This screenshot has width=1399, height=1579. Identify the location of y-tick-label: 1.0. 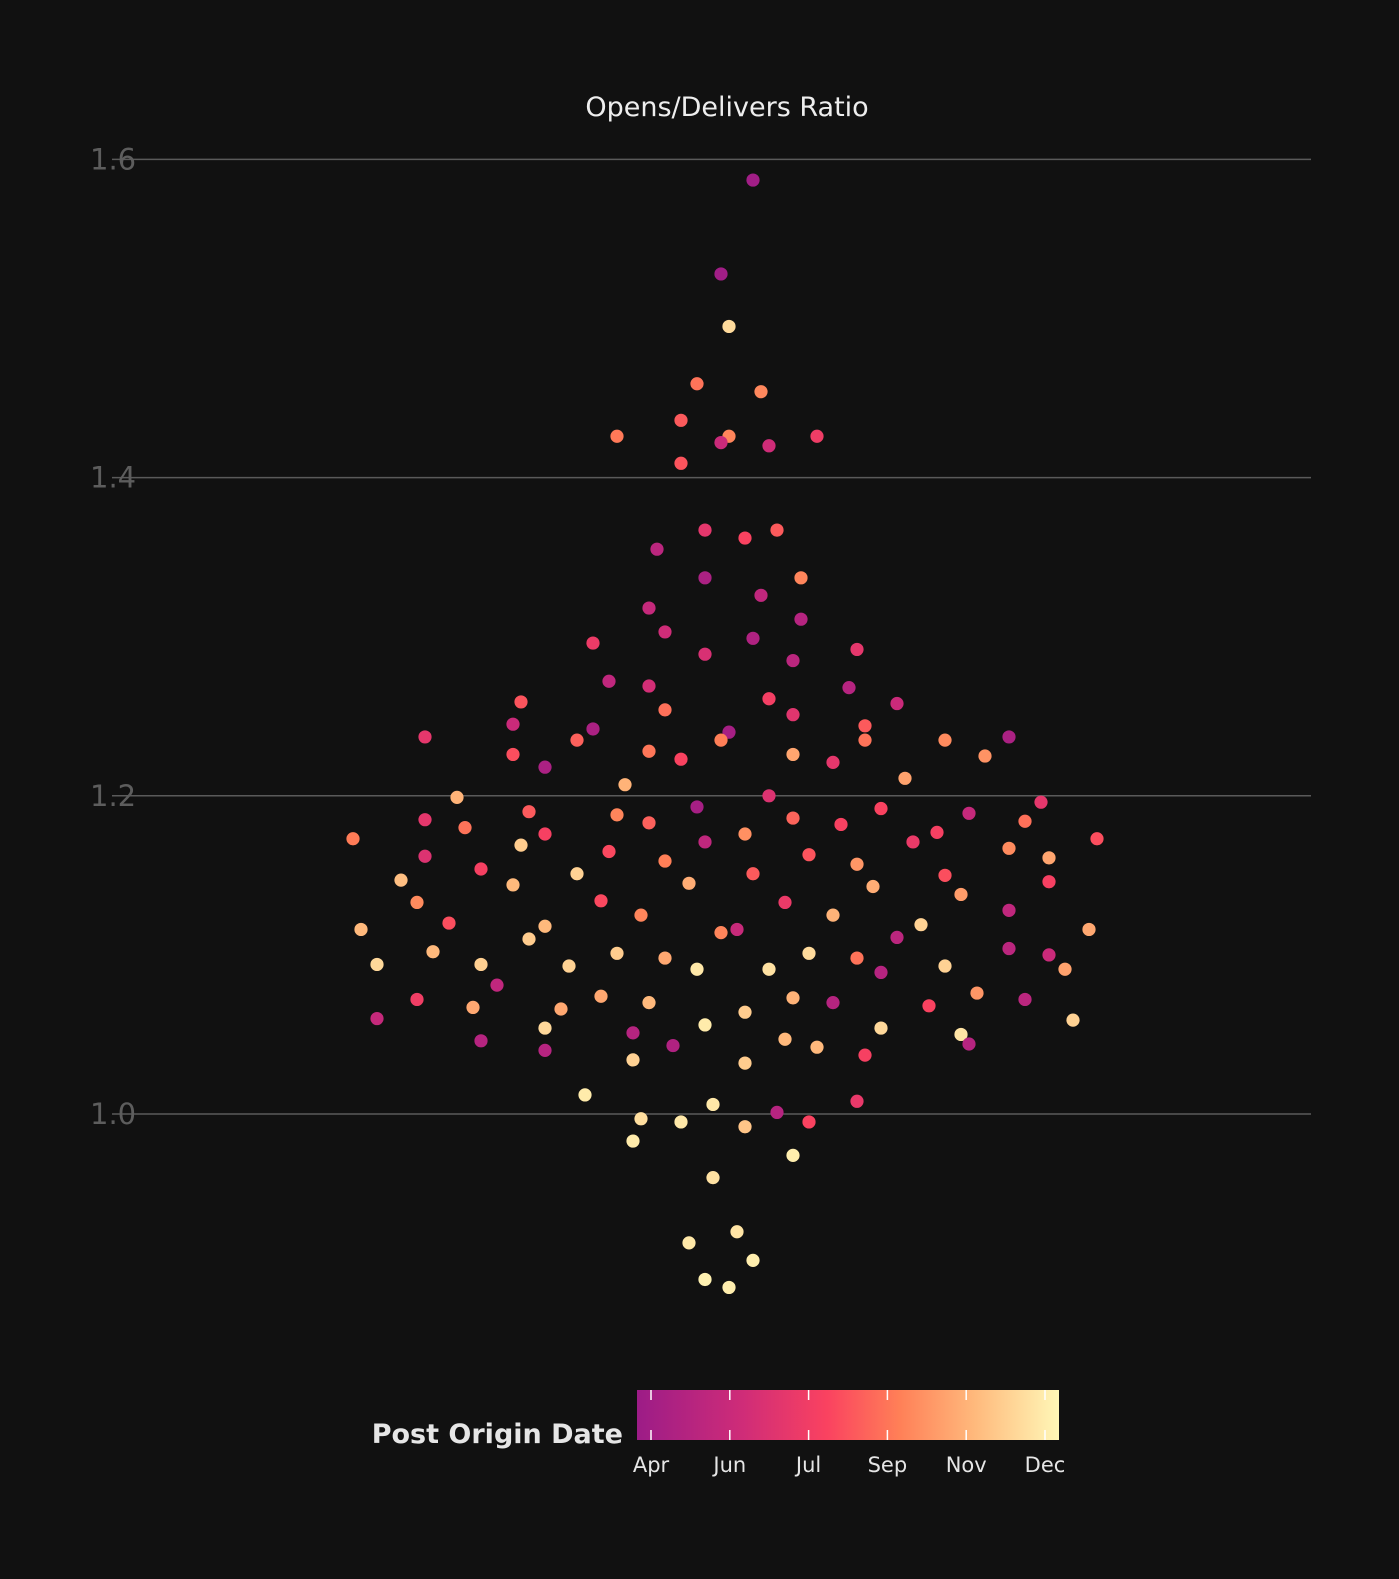
(113, 1114).